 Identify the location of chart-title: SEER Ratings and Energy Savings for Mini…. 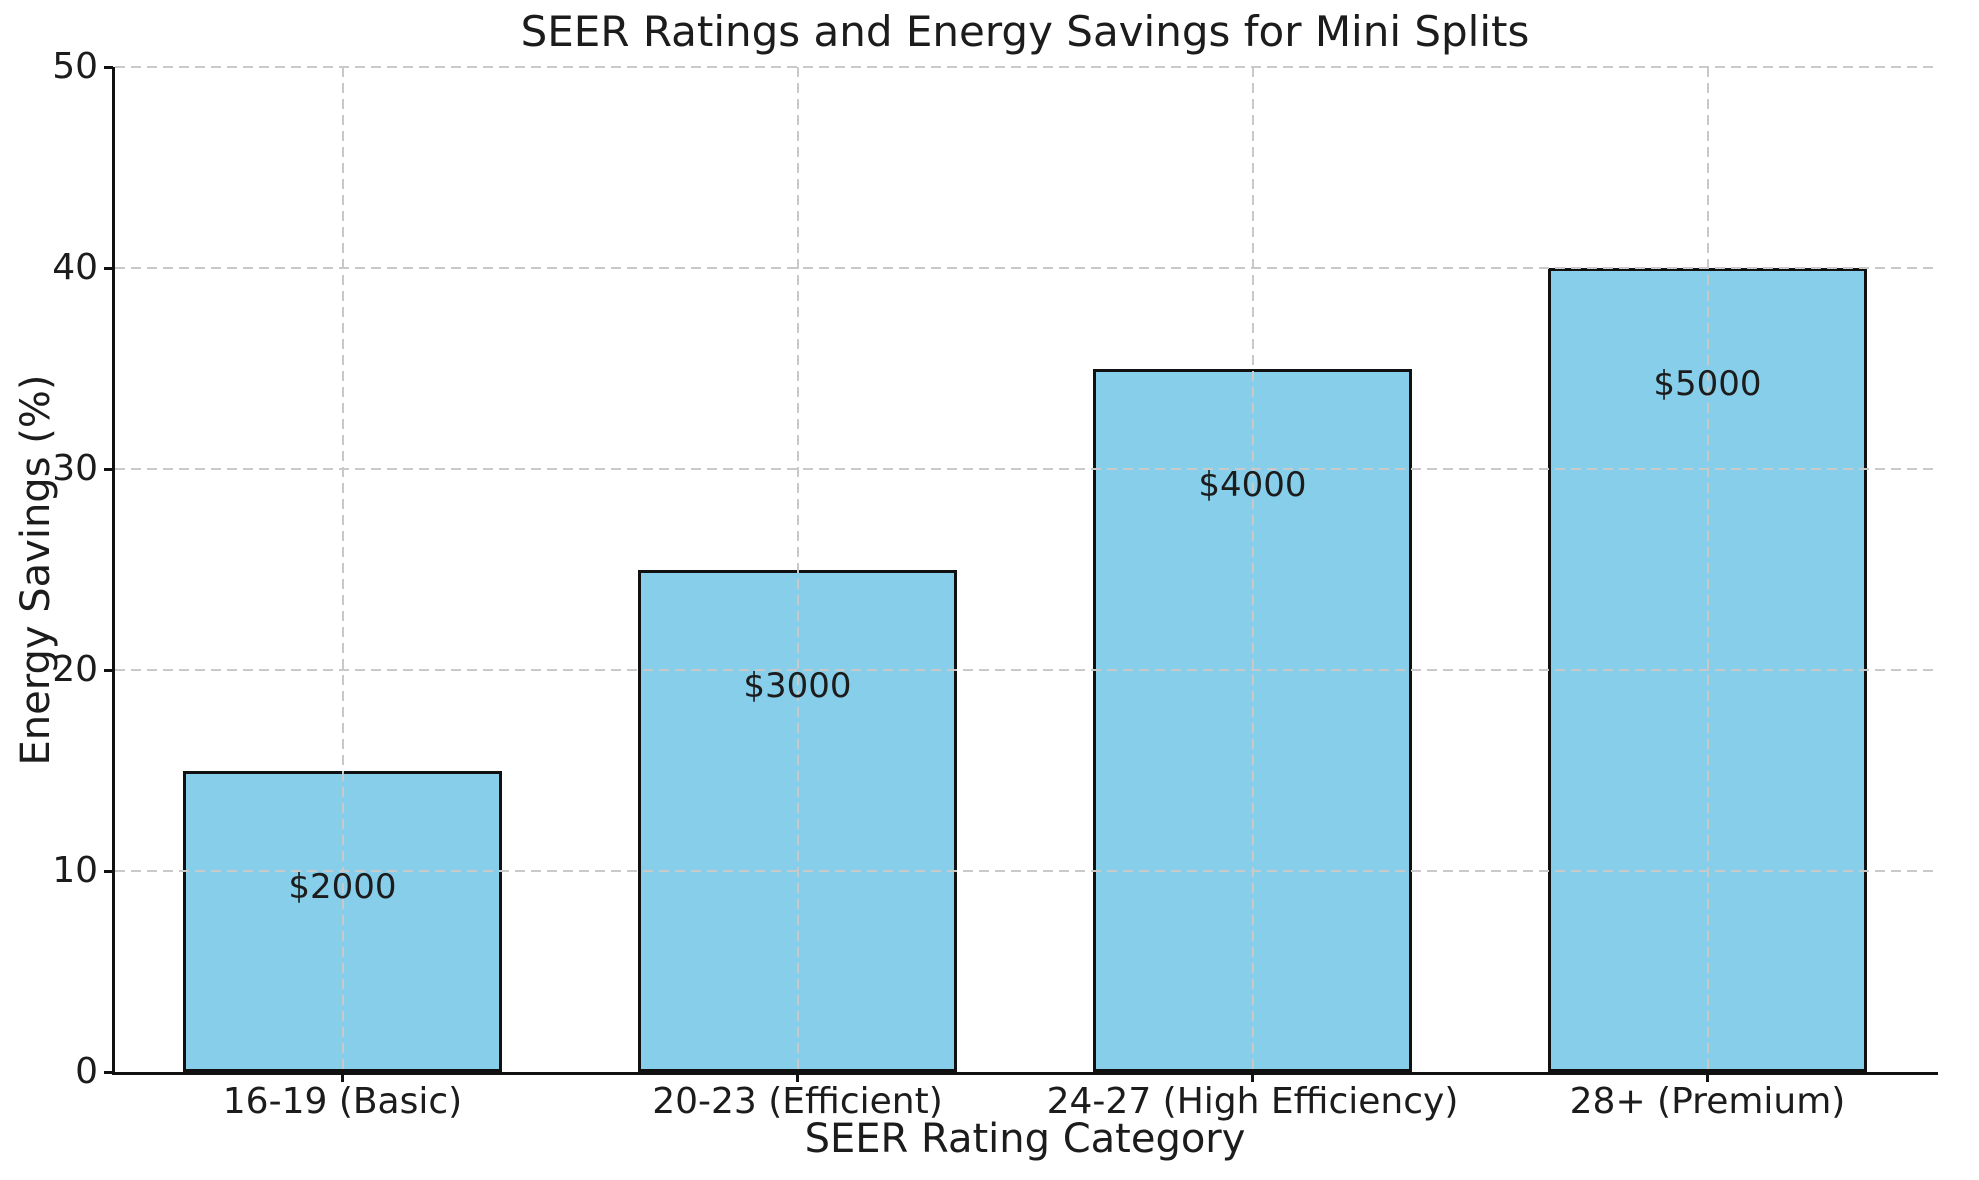
(1025, 31).